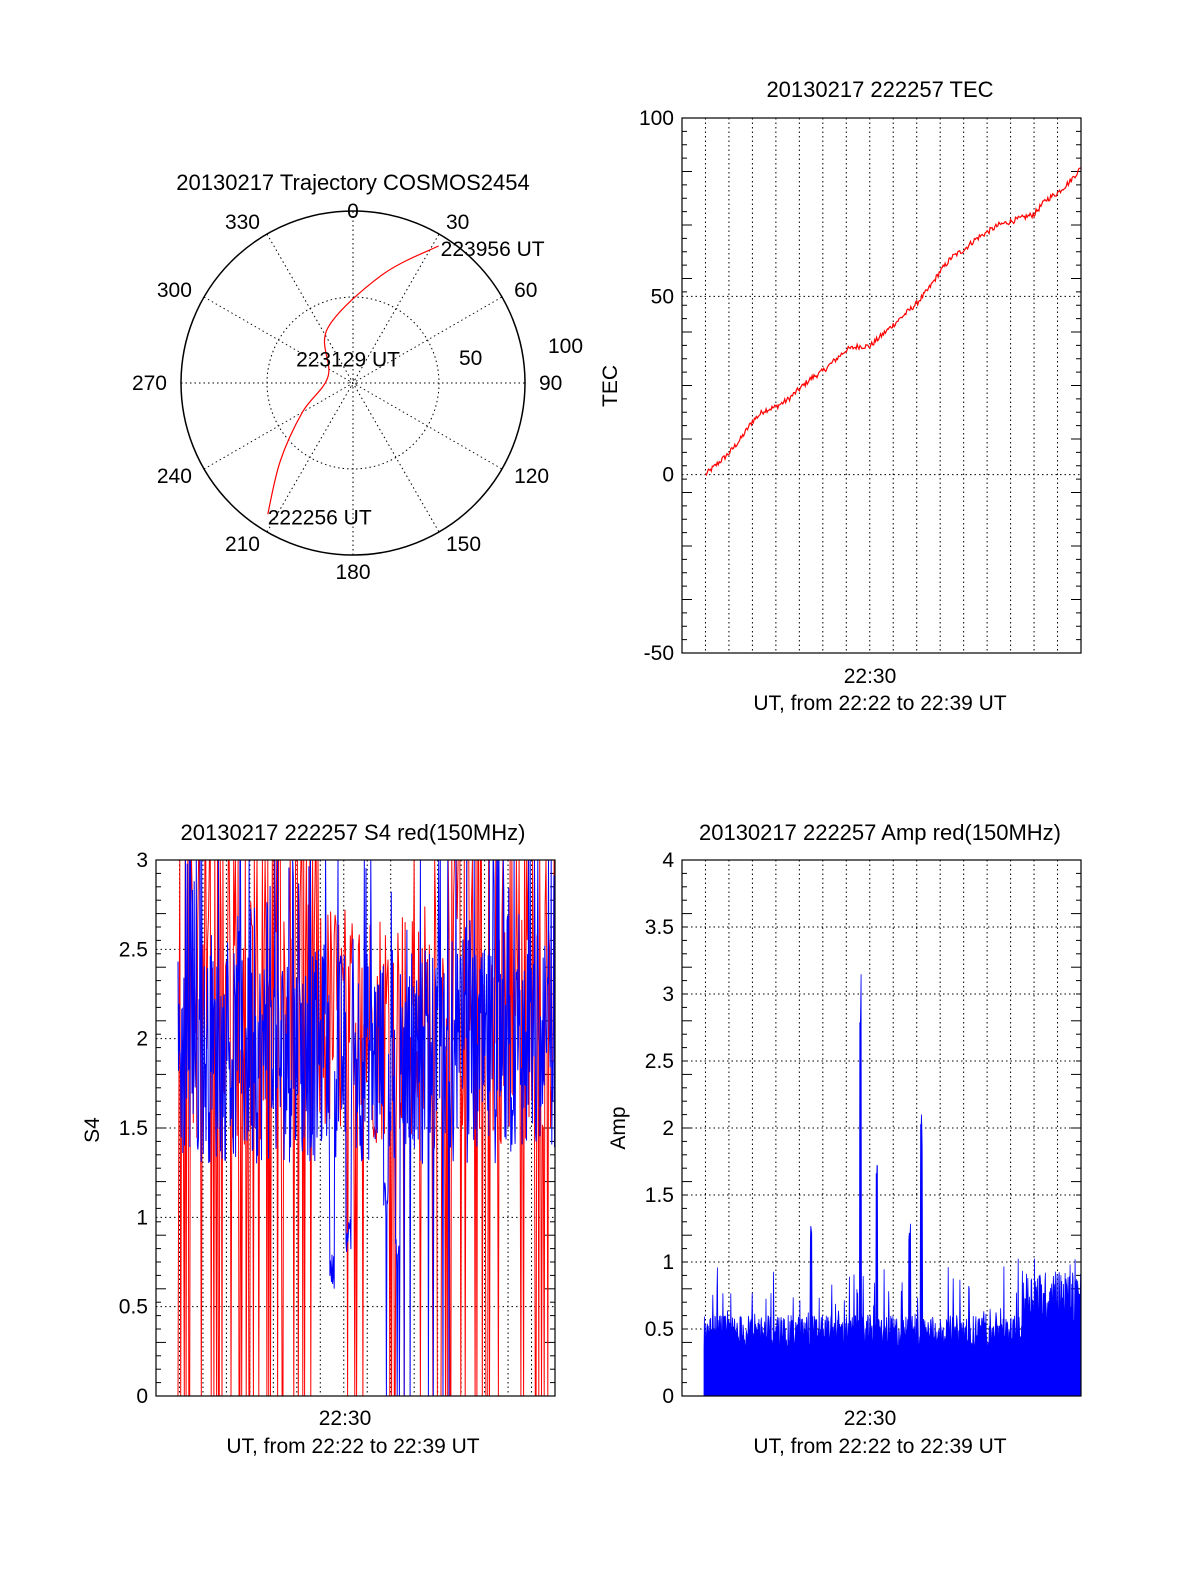 This screenshot has width=1200, height=1575. What do you see at coordinates (879, 703) in the screenshot?
I see `tec-xlabel: UT, from 22:22 to 22:39 UT` at bounding box center [879, 703].